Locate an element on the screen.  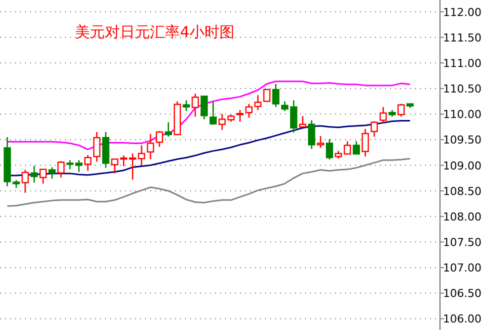
text: 美元对日元汇率4小时图 is located at coordinates (155, 32).